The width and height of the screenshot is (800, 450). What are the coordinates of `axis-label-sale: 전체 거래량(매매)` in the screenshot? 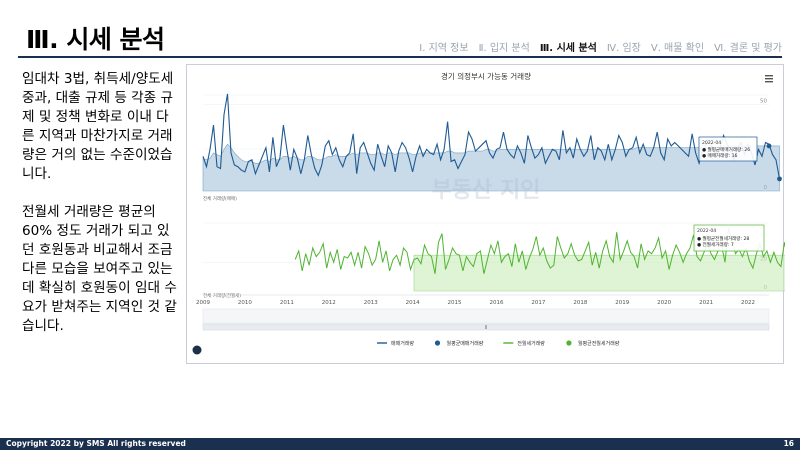 It's located at (220, 198).